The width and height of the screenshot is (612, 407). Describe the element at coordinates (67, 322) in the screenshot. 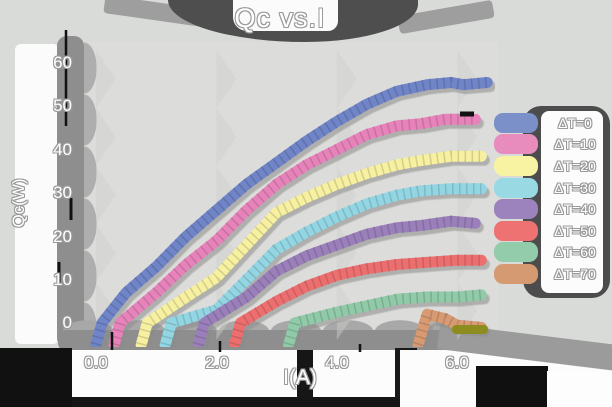

I see `y-tick-0: 0` at that location.